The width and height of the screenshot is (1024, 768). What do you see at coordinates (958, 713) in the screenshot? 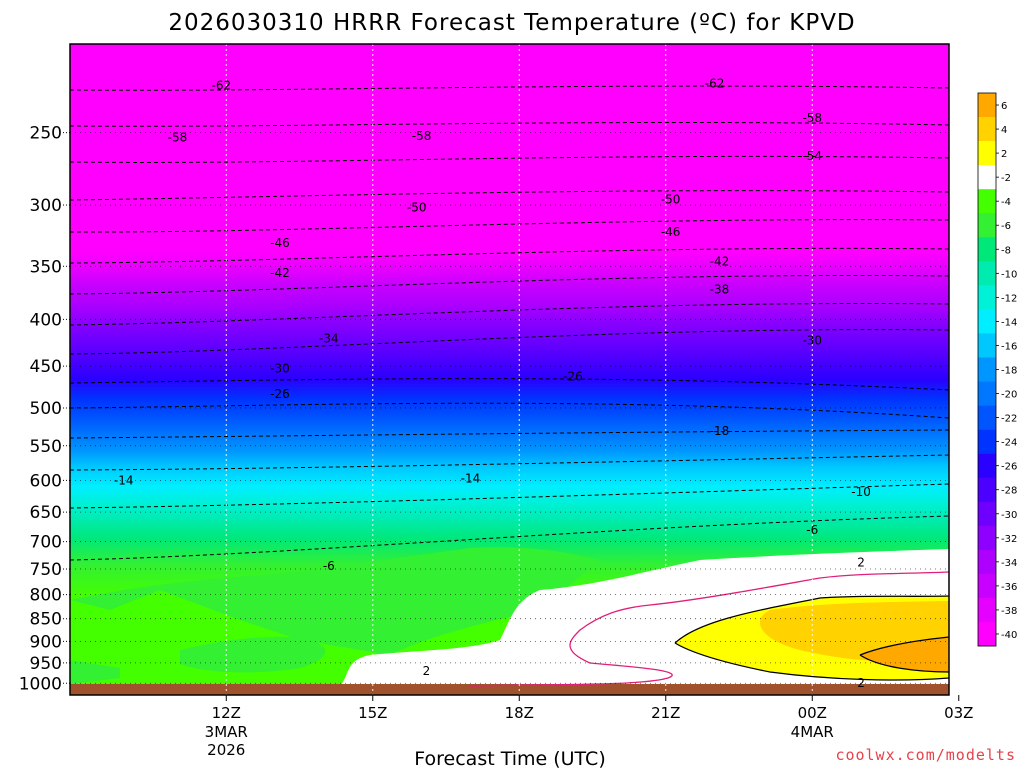
I see `x-tick-label: 03Z` at bounding box center [958, 713].